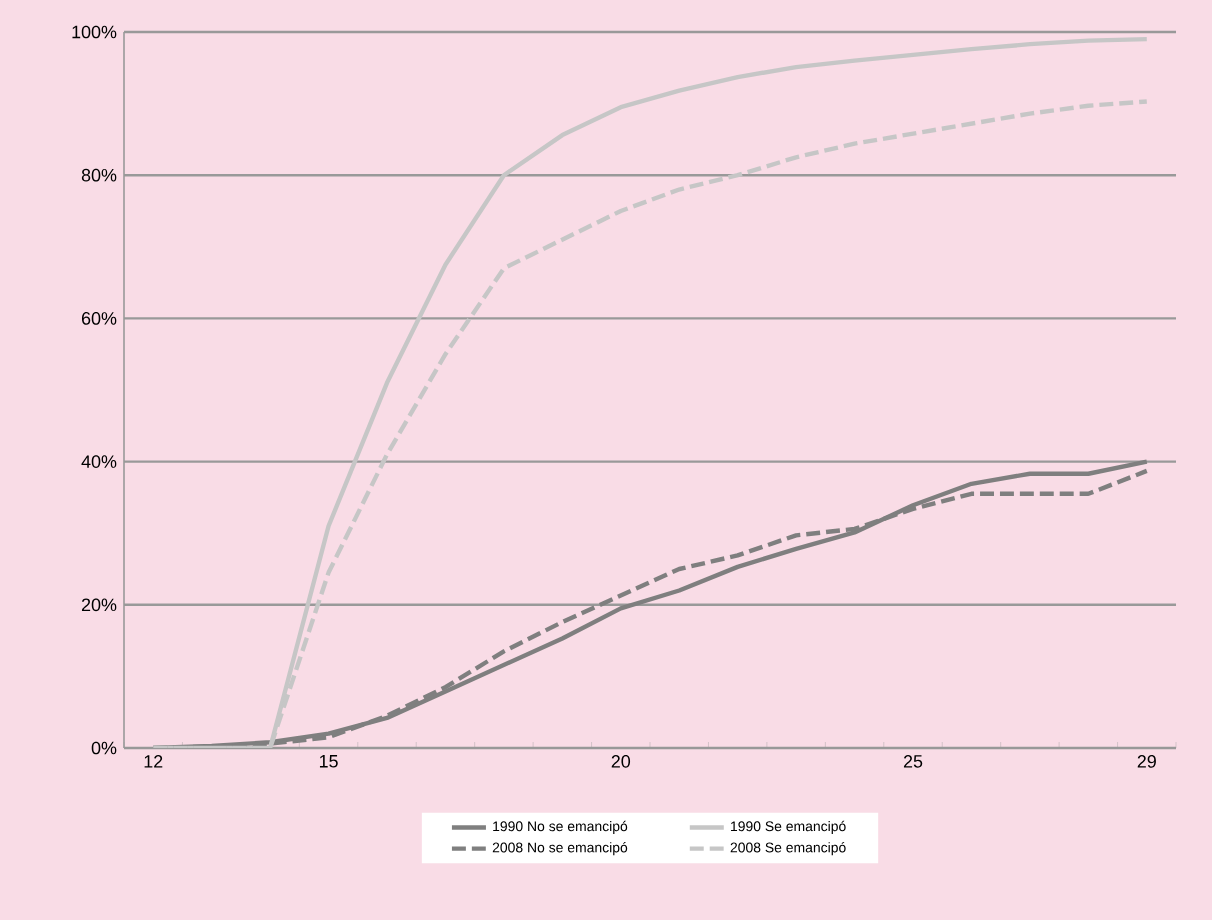 The width and height of the screenshot is (1212, 920). What do you see at coordinates (99, 605) in the screenshot?
I see `y-tick-label: 20%` at bounding box center [99, 605].